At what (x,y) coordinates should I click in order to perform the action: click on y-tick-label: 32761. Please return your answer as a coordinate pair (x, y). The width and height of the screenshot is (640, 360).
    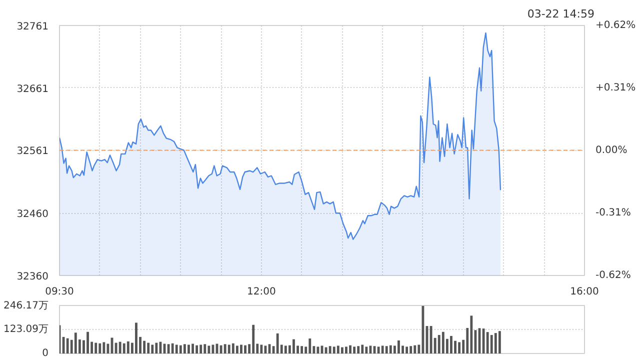
    Looking at the image, I should click on (32, 27).